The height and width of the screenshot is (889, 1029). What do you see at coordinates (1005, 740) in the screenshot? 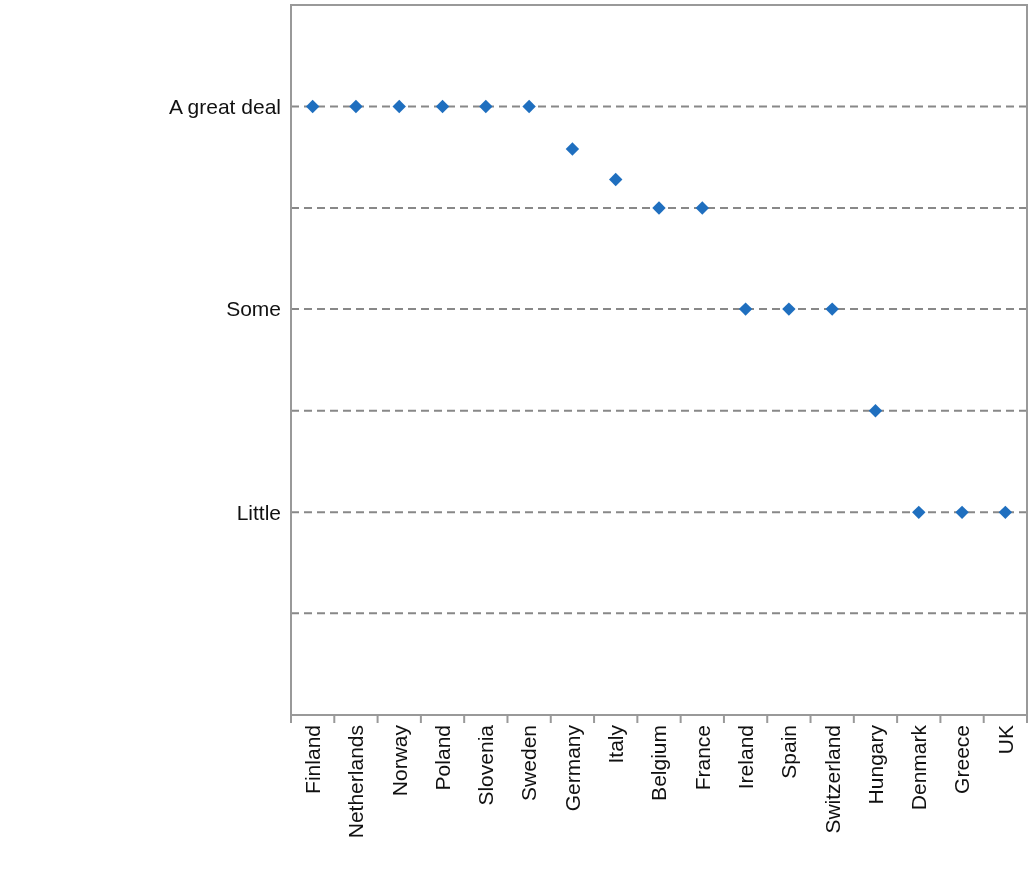
I see `x-tick-label: UK` at bounding box center [1005, 740].